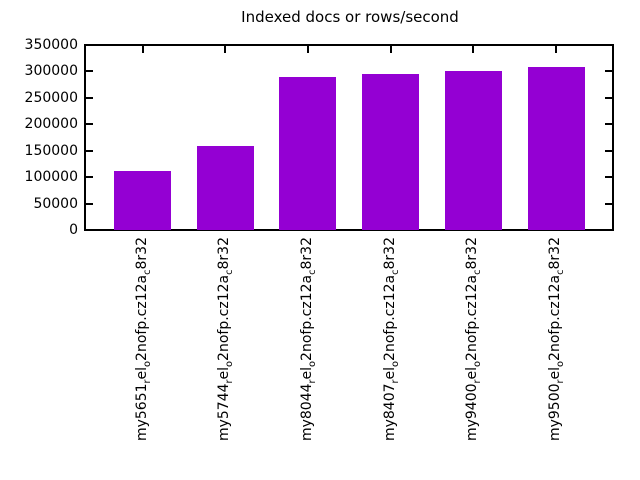 Image resolution: width=640 pixels, height=480 pixels. Describe the element at coordinates (391, 339) in the screenshot. I see `x-tick-label-text: my8407relo2nofp.cz12ac8r32` at that location.